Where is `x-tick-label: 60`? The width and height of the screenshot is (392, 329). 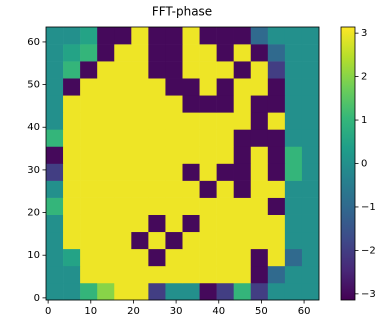
x-tick-label: 60 is located at coordinates (304, 311).